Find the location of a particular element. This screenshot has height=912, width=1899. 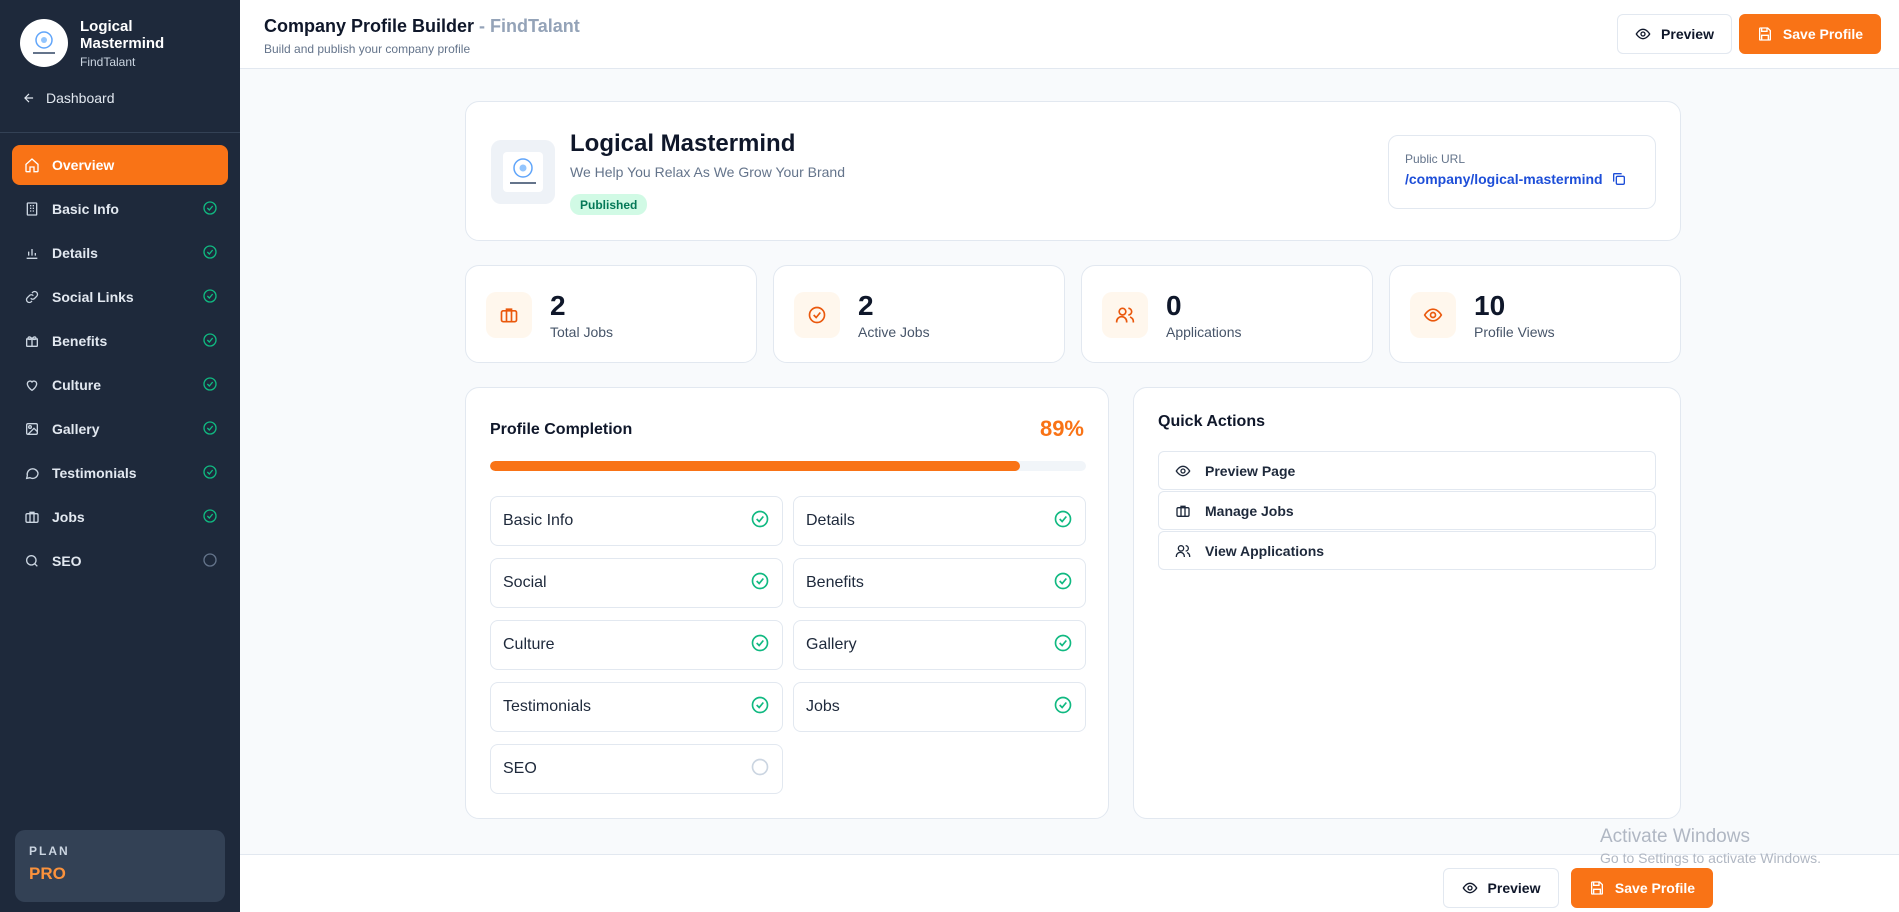

copy-icon is located at coordinates (1619, 179).